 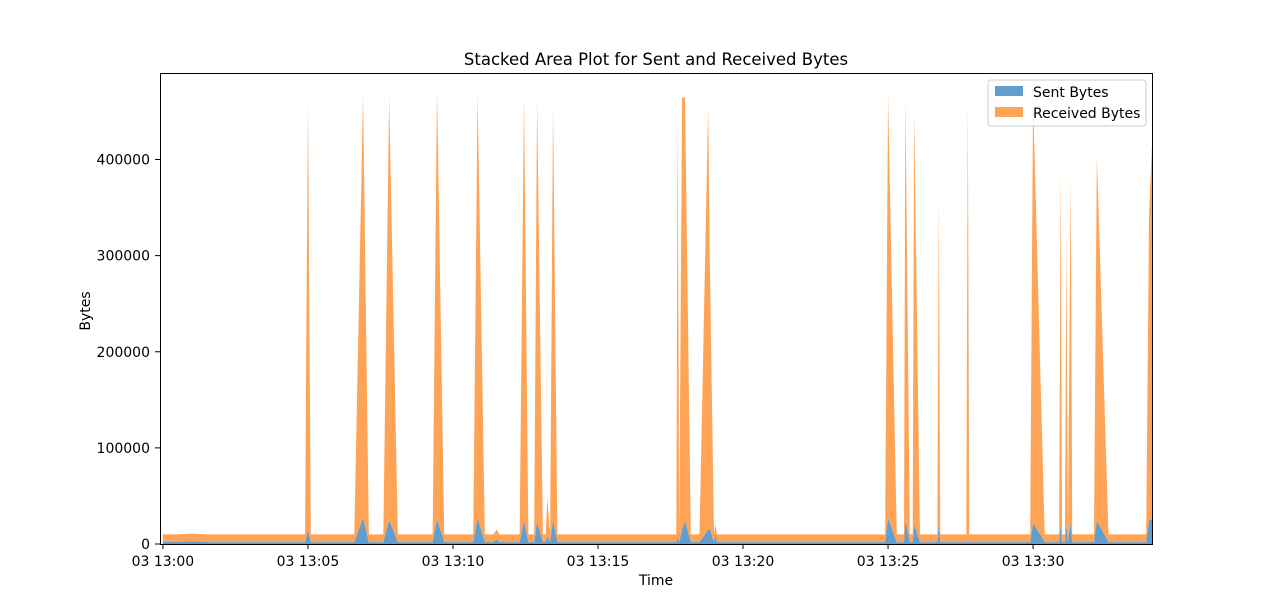 What do you see at coordinates (1009, 112) in the screenshot?
I see `legend-swatch-received` at bounding box center [1009, 112].